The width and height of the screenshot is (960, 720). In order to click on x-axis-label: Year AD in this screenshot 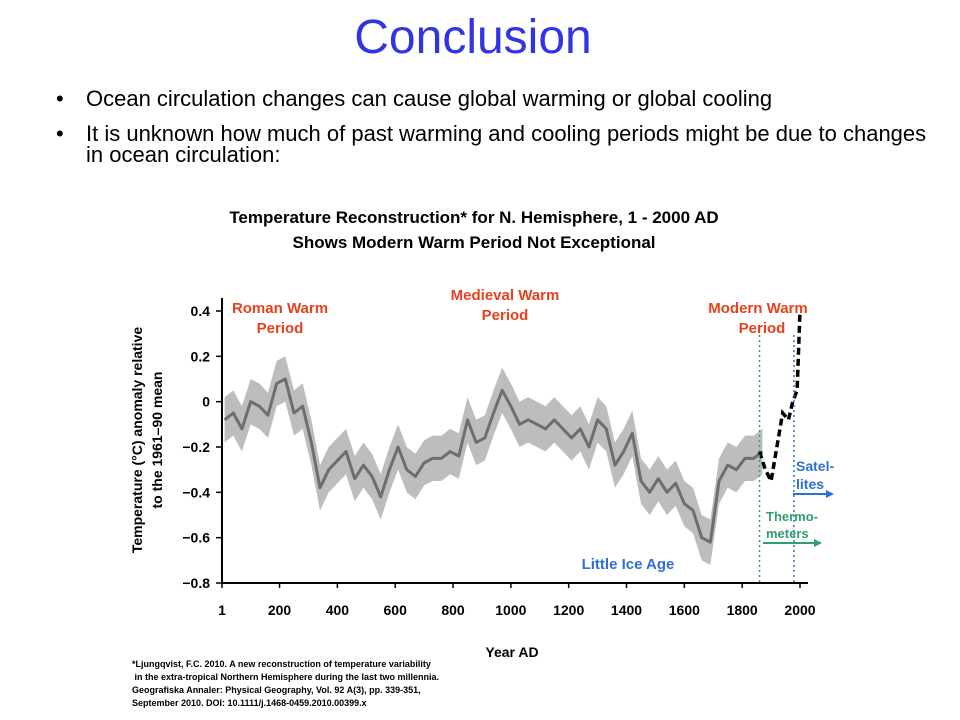, I will do `click(511, 652)`.